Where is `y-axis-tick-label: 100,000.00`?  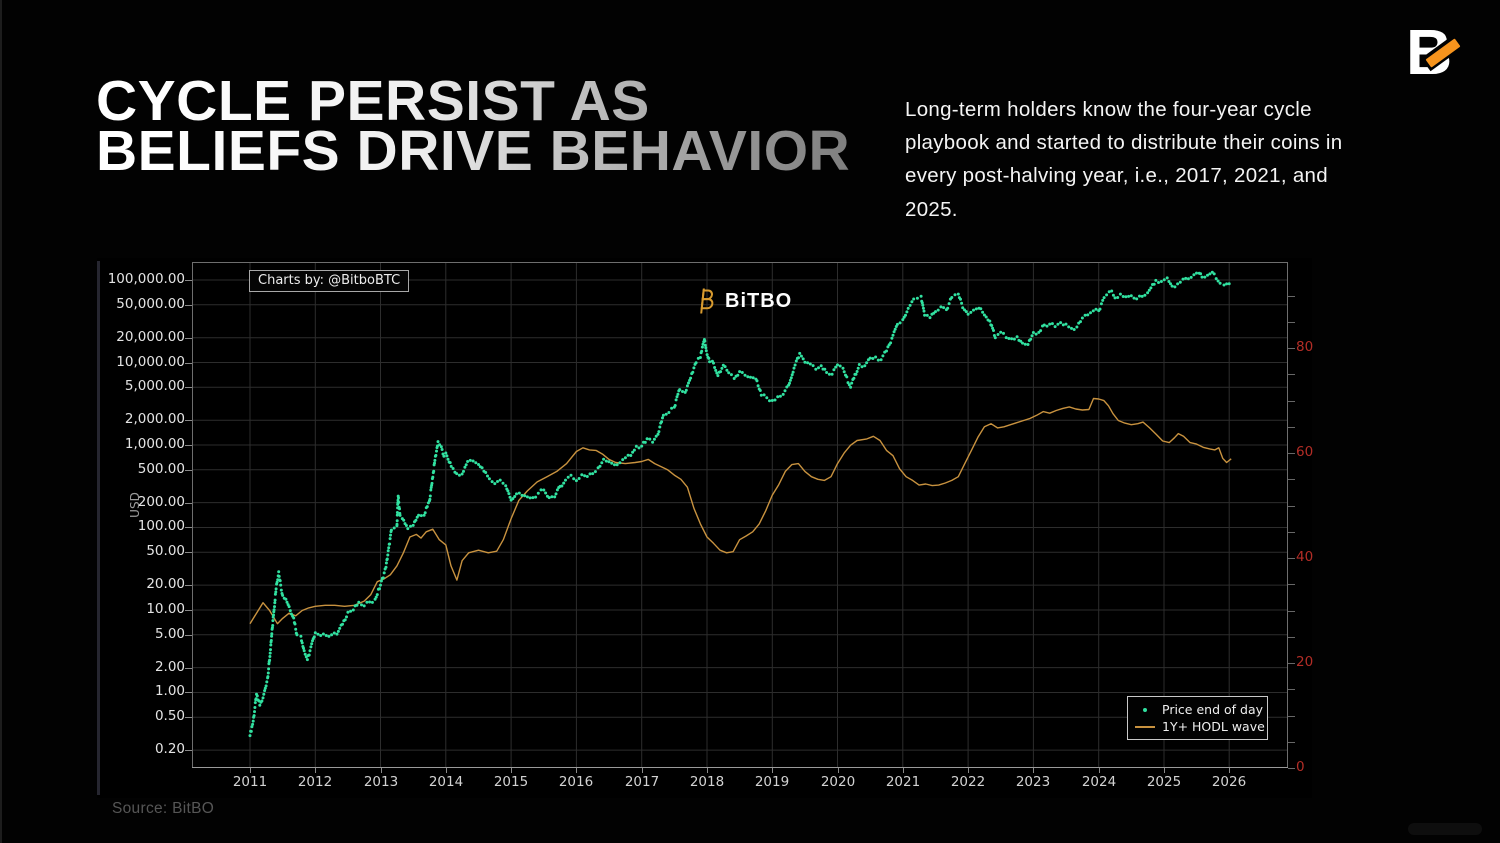 y-axis-tick-label: 100,000.00 is located at coordinates (146, 279).